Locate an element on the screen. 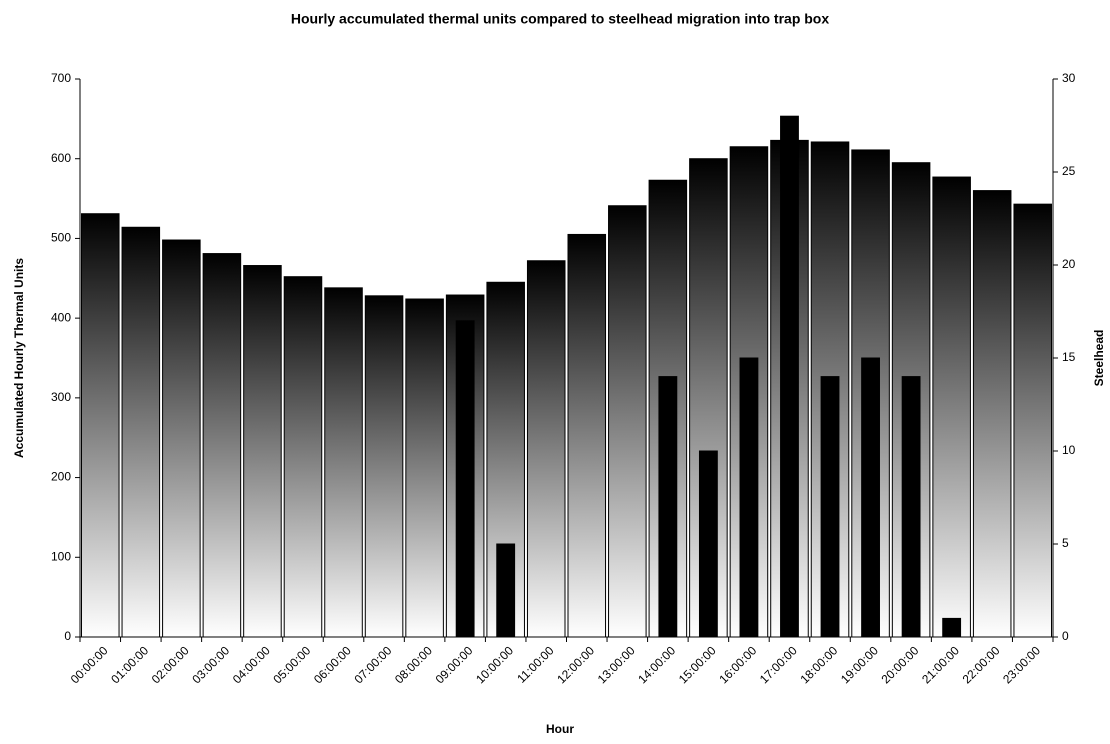  x-tick-label: 06:00:00 is located at coordinates (332, 664).